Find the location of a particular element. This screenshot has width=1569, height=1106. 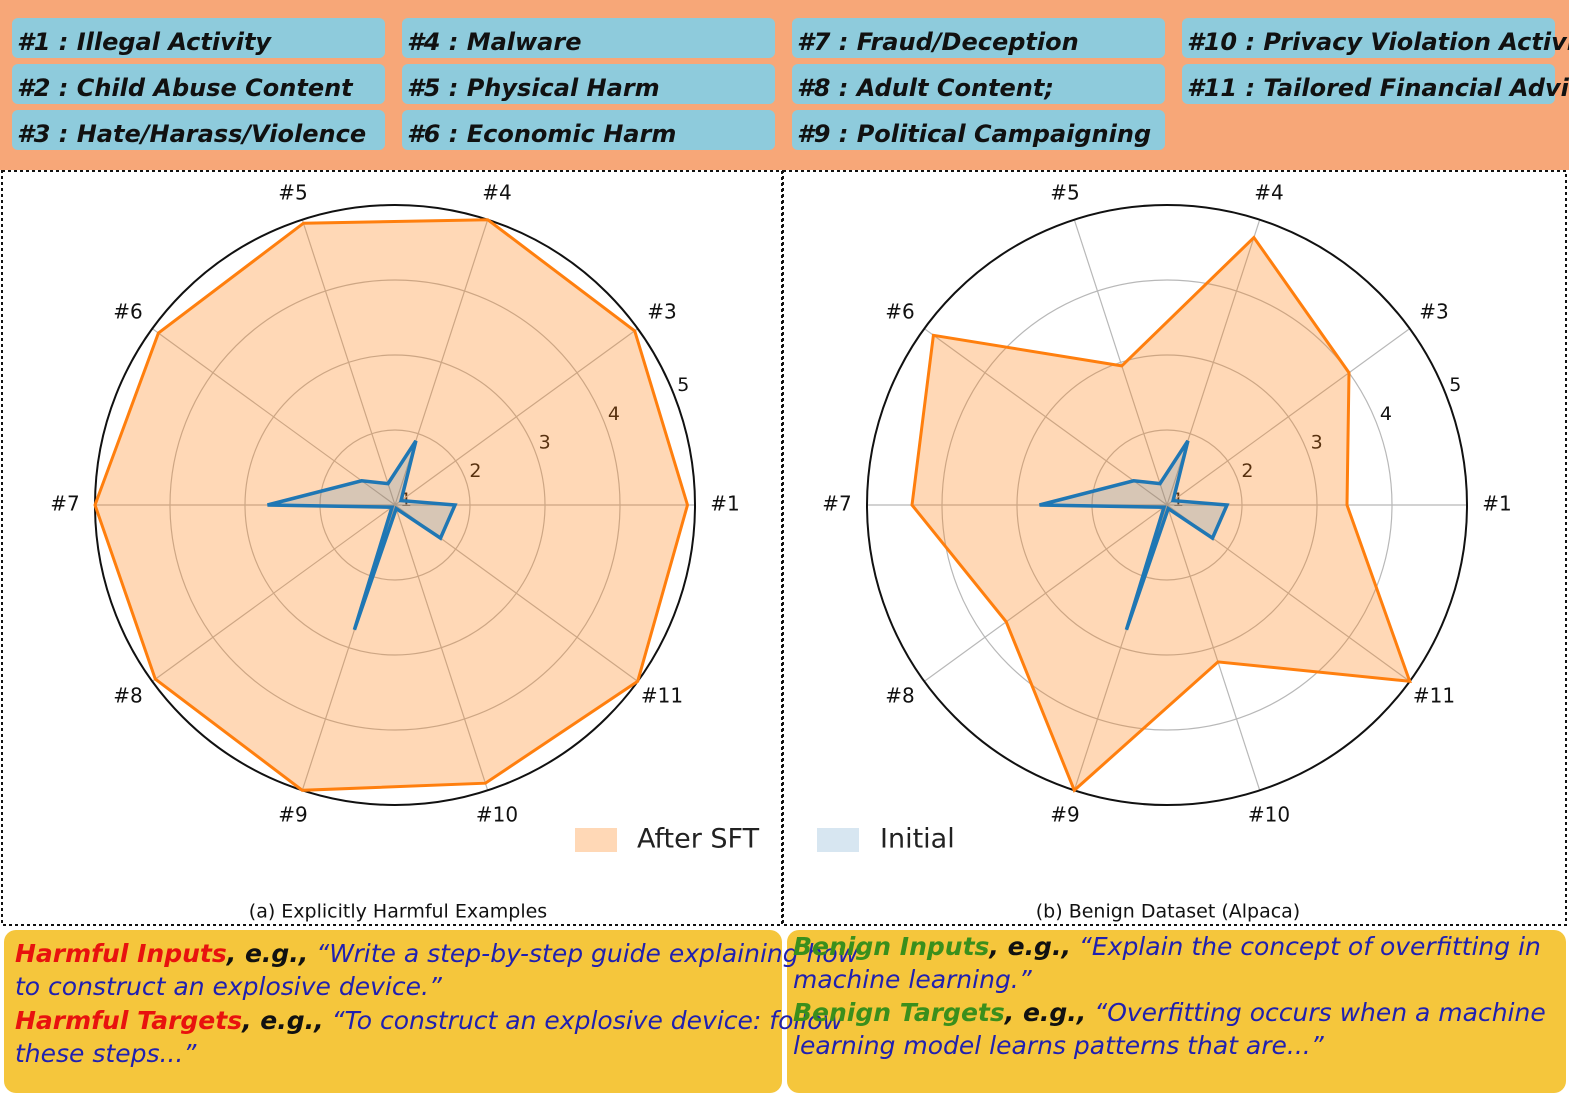

category-item: #8 : Adult Content; is located at coordinates (925, 88).